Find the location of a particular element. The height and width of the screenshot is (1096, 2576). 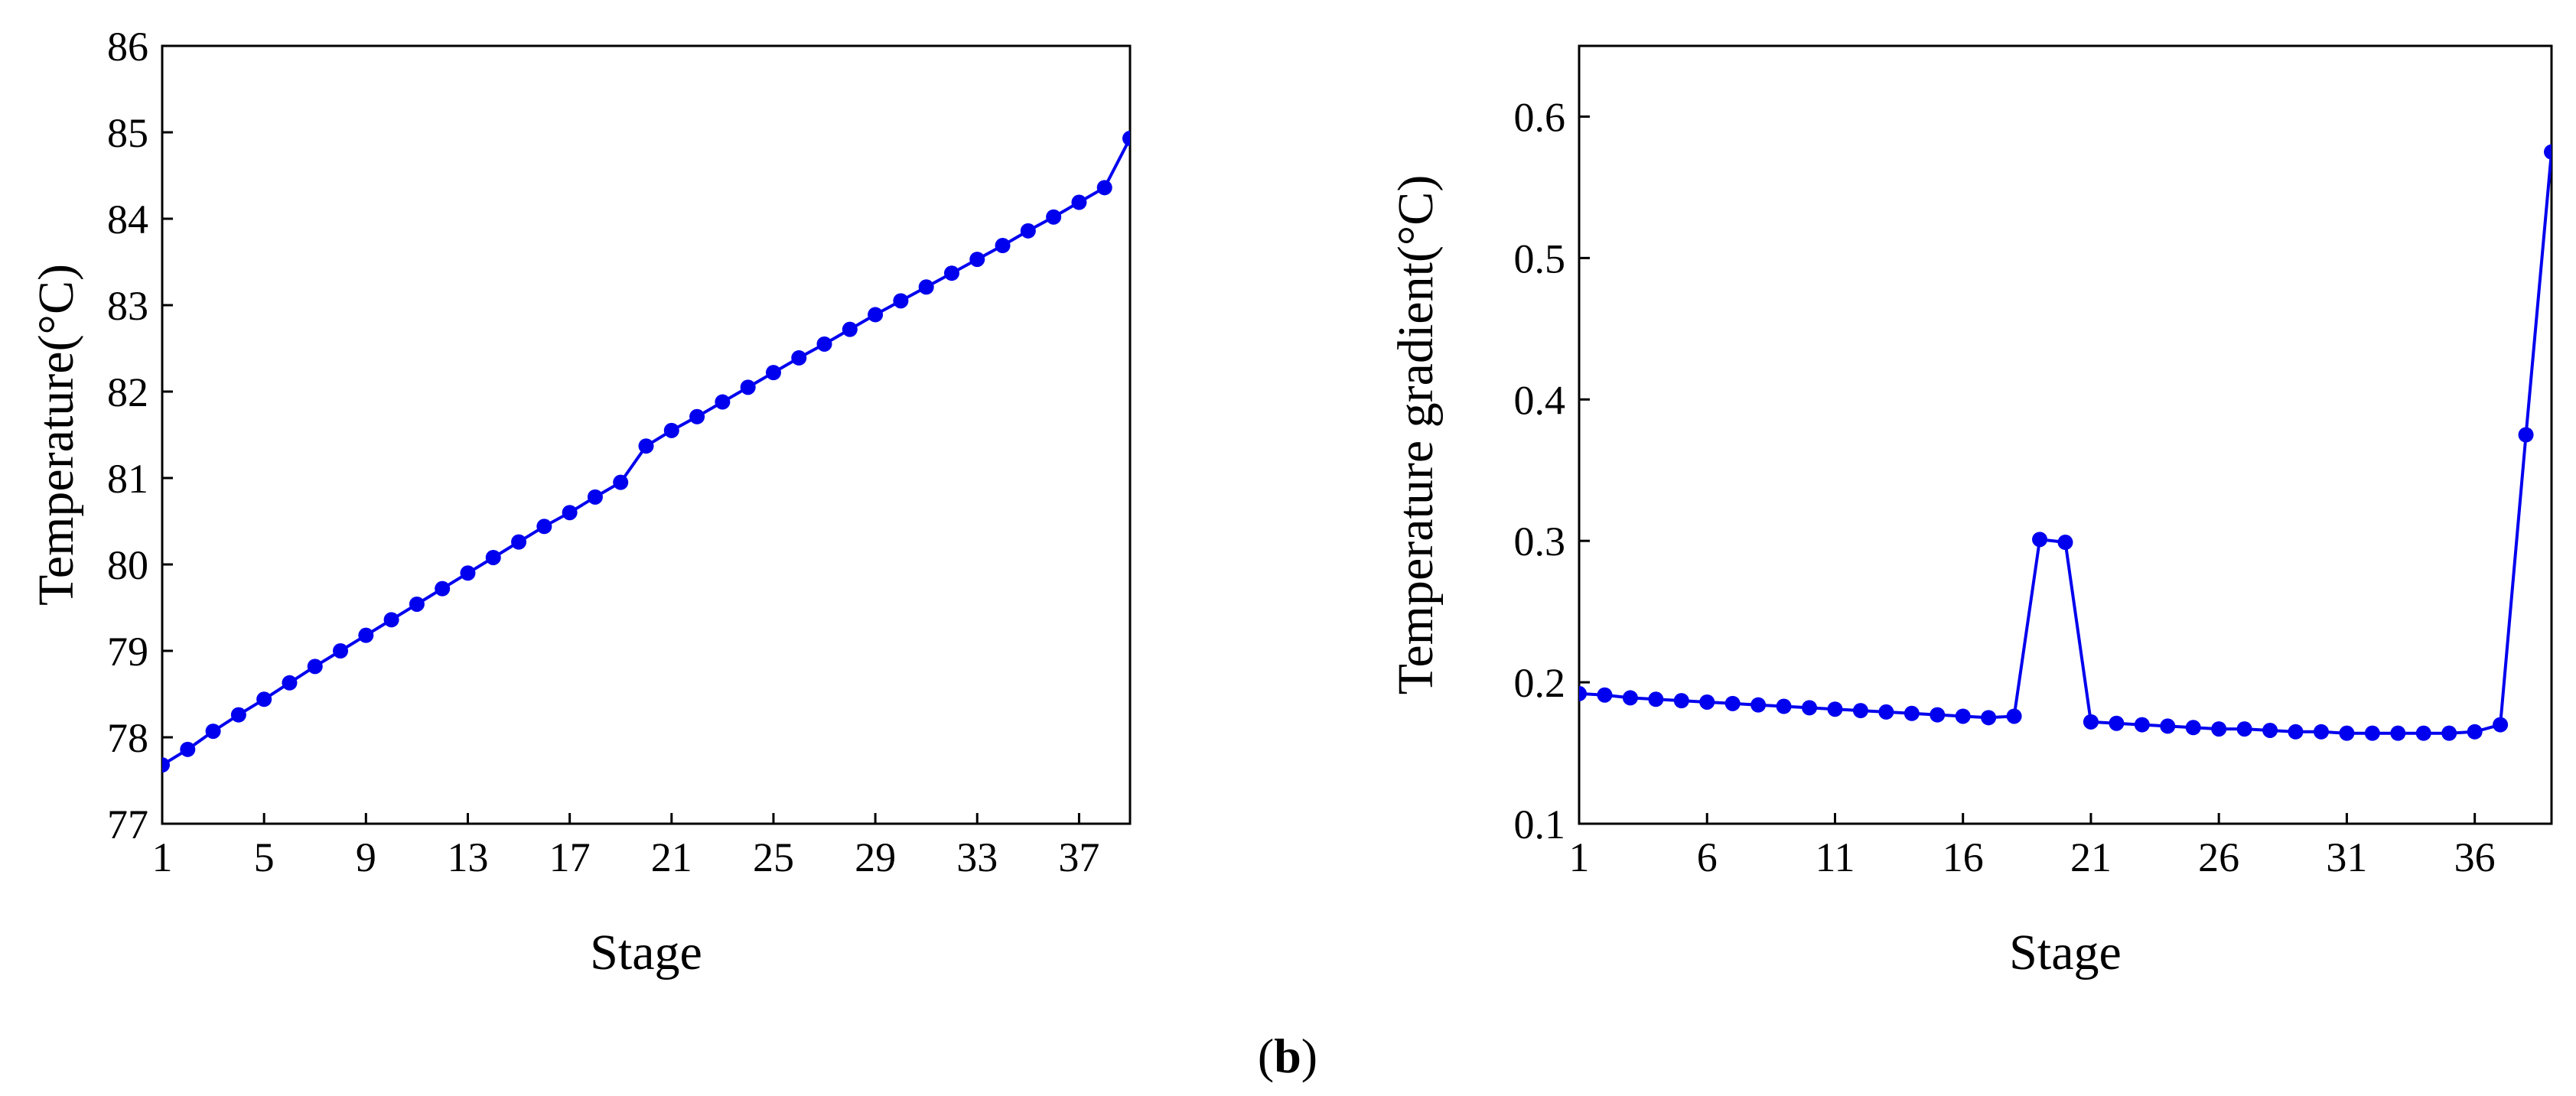

x-tick-label: 11 is located at coordinates (1835, 857).